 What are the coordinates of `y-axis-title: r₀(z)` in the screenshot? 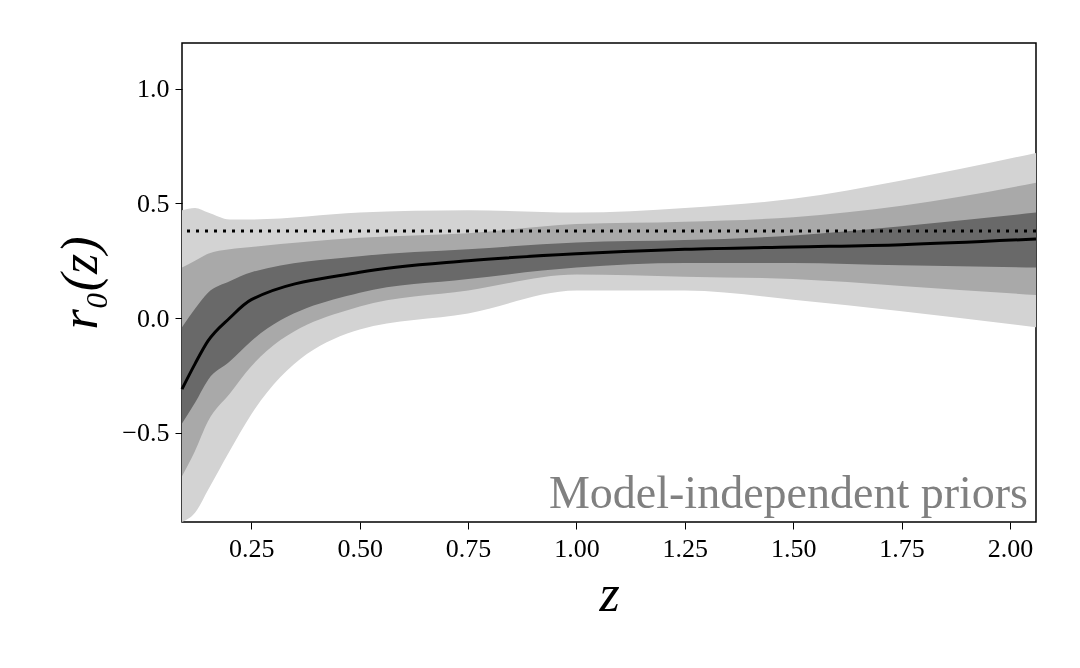 It's located at (80, 283).